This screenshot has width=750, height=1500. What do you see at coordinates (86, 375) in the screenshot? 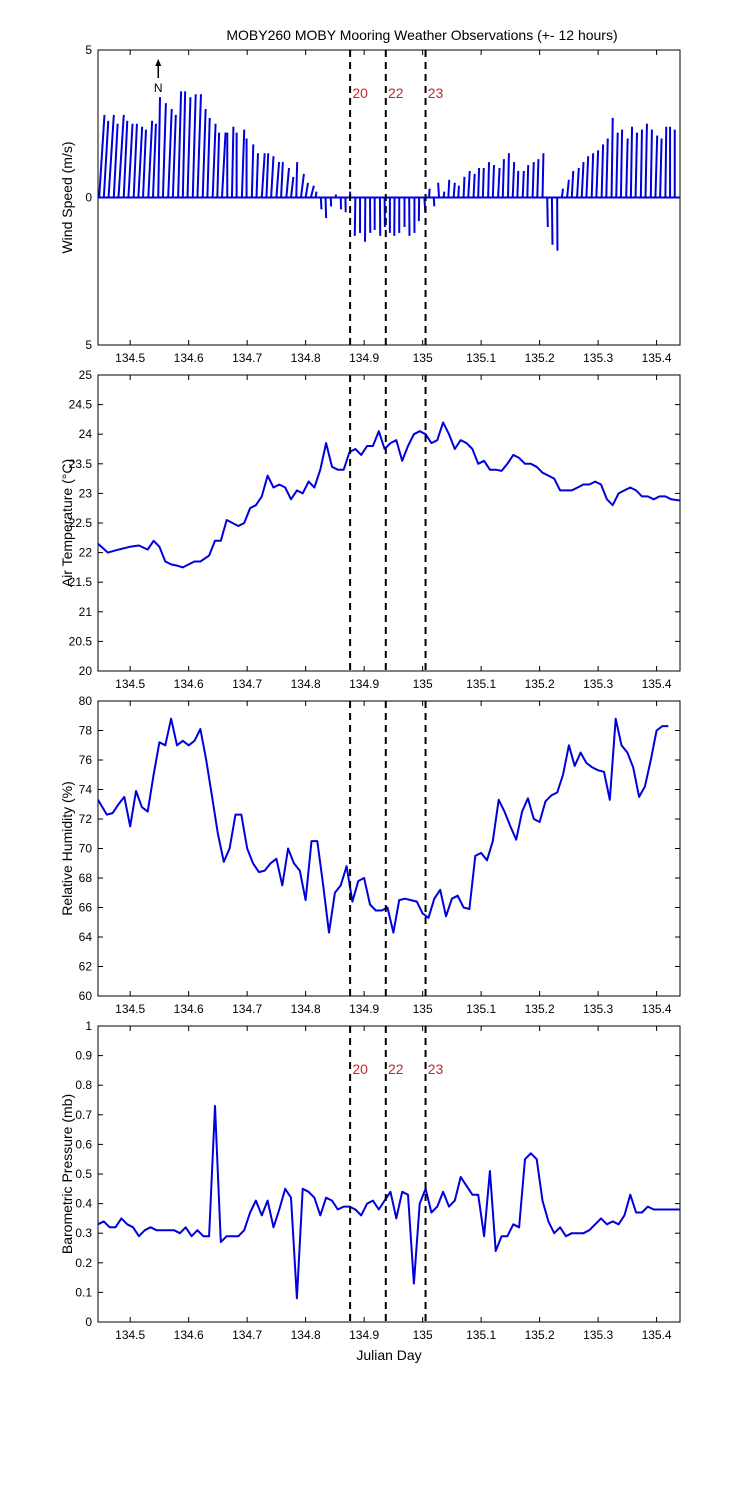
I see `air-ytick-label: 25` at bounding box center [86, 375].